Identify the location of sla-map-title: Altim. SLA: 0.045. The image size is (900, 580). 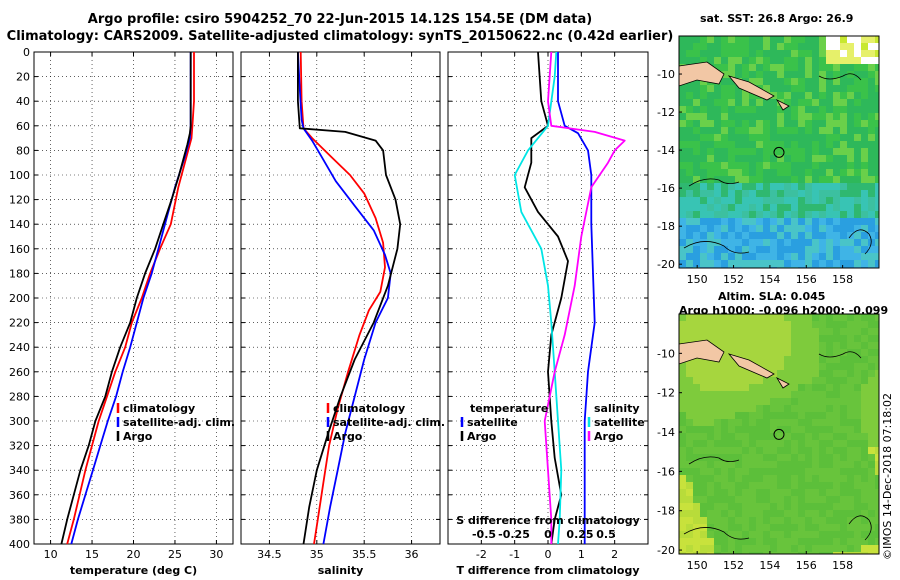
(772, 296).